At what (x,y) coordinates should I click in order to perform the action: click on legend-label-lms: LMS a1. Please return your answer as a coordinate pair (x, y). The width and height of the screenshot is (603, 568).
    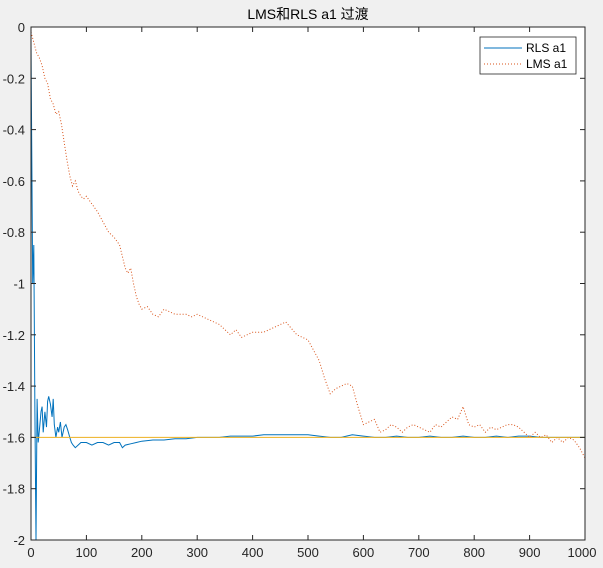
    Looking at the image, I should click on (547, 64).